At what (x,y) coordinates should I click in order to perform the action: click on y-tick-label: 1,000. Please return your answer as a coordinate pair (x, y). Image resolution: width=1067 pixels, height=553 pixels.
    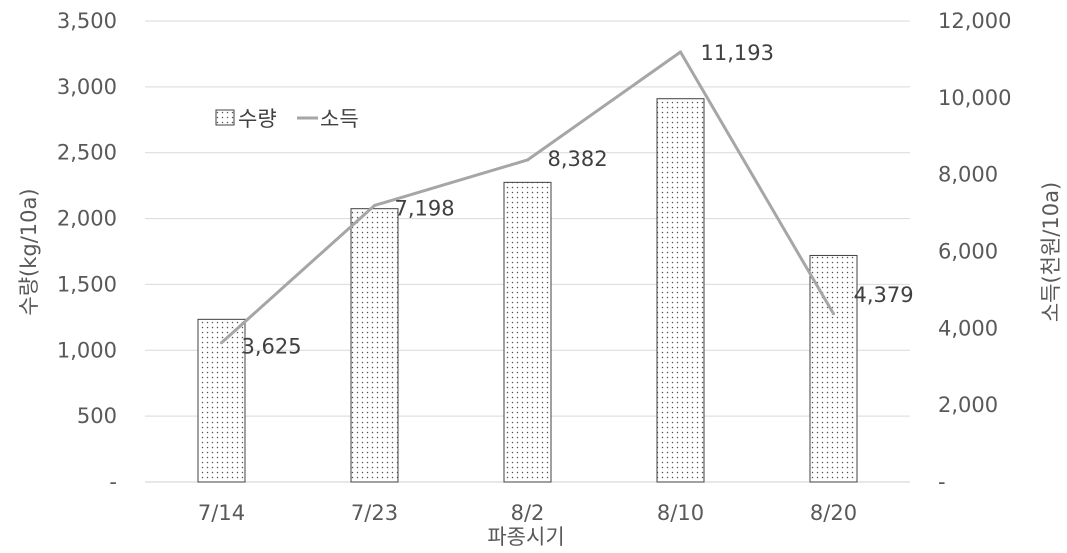
    Looking at the image, I should click on (87, 350).